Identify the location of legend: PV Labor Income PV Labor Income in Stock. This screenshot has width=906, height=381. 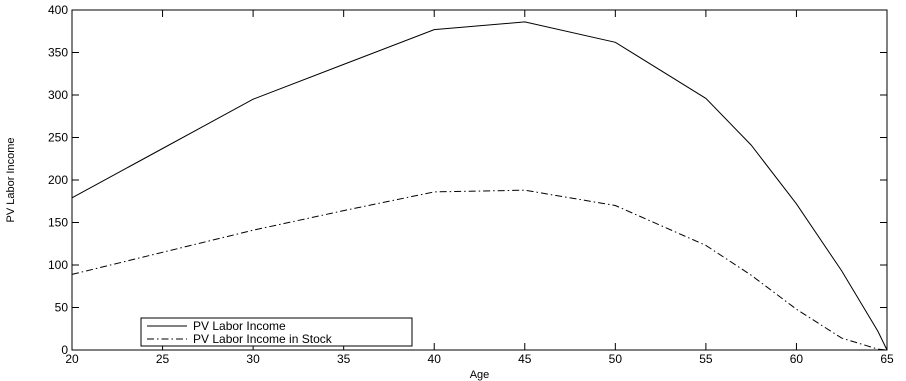
(276, 332).